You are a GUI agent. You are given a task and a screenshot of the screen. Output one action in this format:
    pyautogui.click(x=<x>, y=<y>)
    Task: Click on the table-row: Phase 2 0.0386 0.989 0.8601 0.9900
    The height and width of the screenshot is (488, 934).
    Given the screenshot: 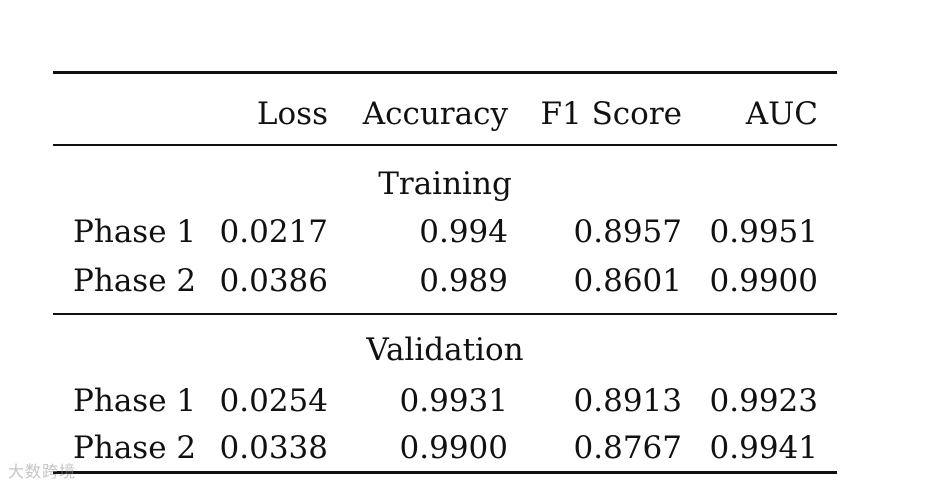 What is the action you would take?
    pyautogui.click(x=445, y=285)
    